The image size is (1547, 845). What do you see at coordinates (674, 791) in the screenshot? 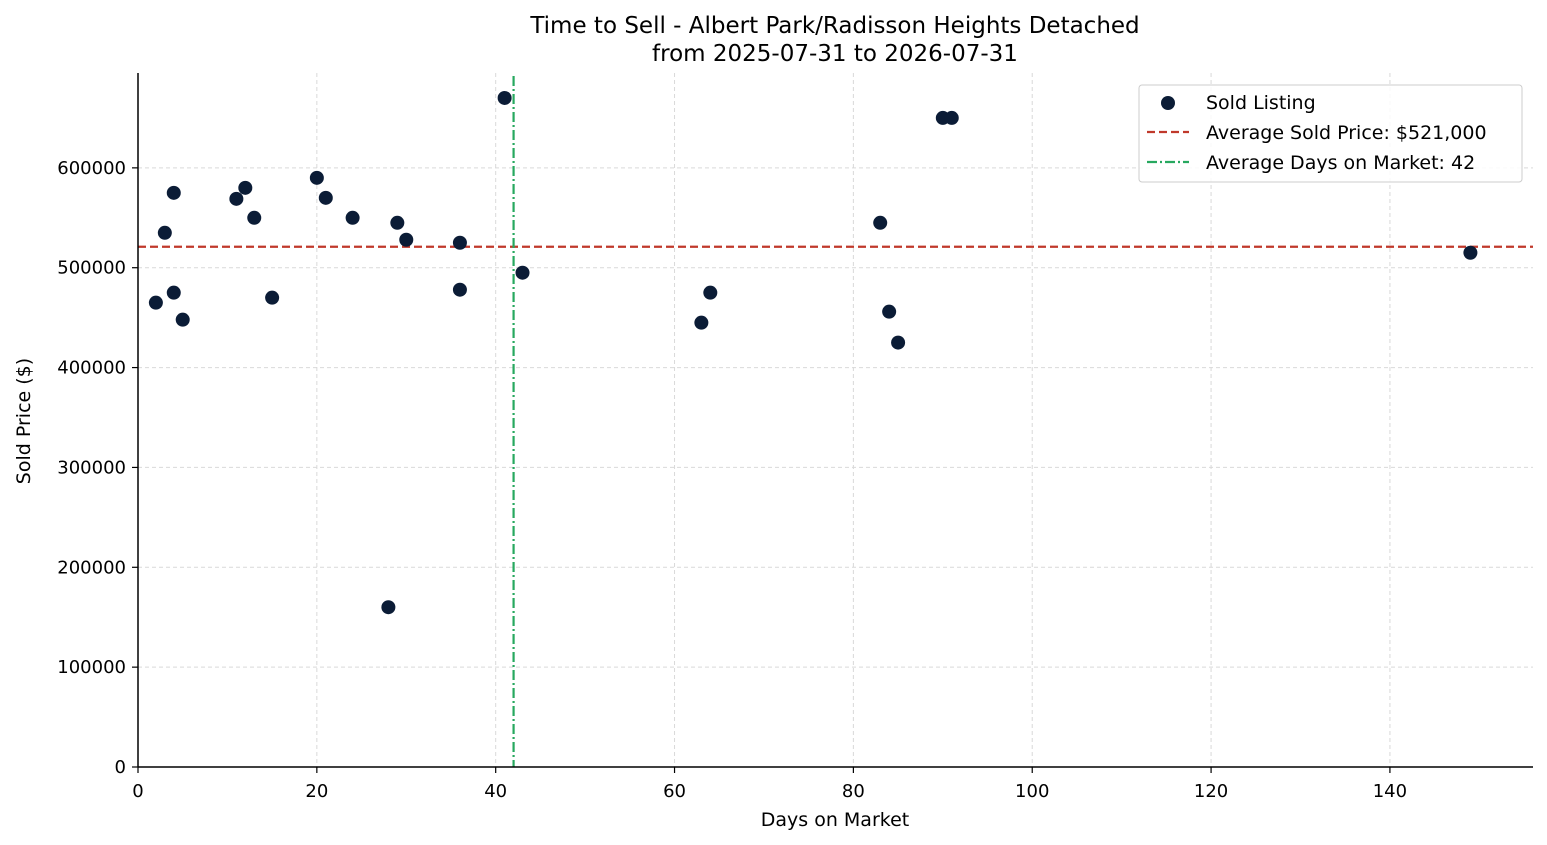
I see `x-tick-label: 60` at bounding box center [674, 791].